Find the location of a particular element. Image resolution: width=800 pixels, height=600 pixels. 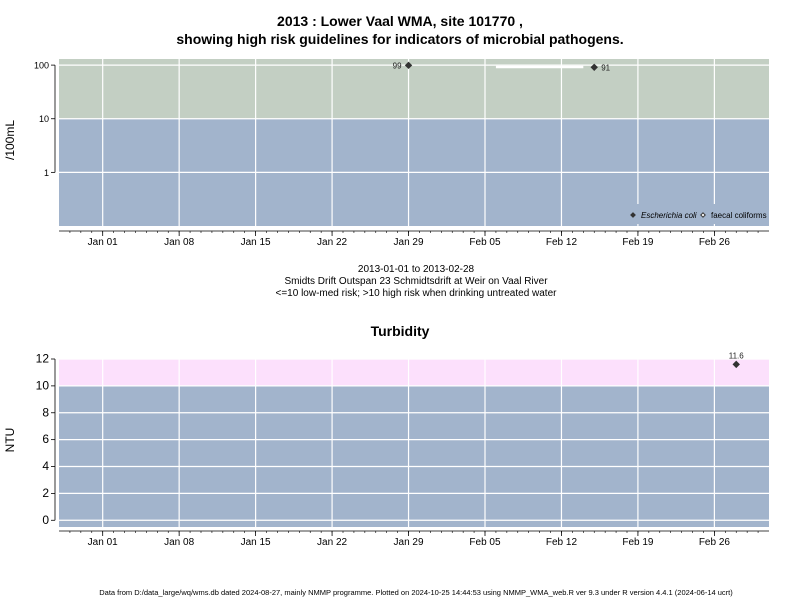

y-tick-label: 8 is located at coordinates (45, 412).